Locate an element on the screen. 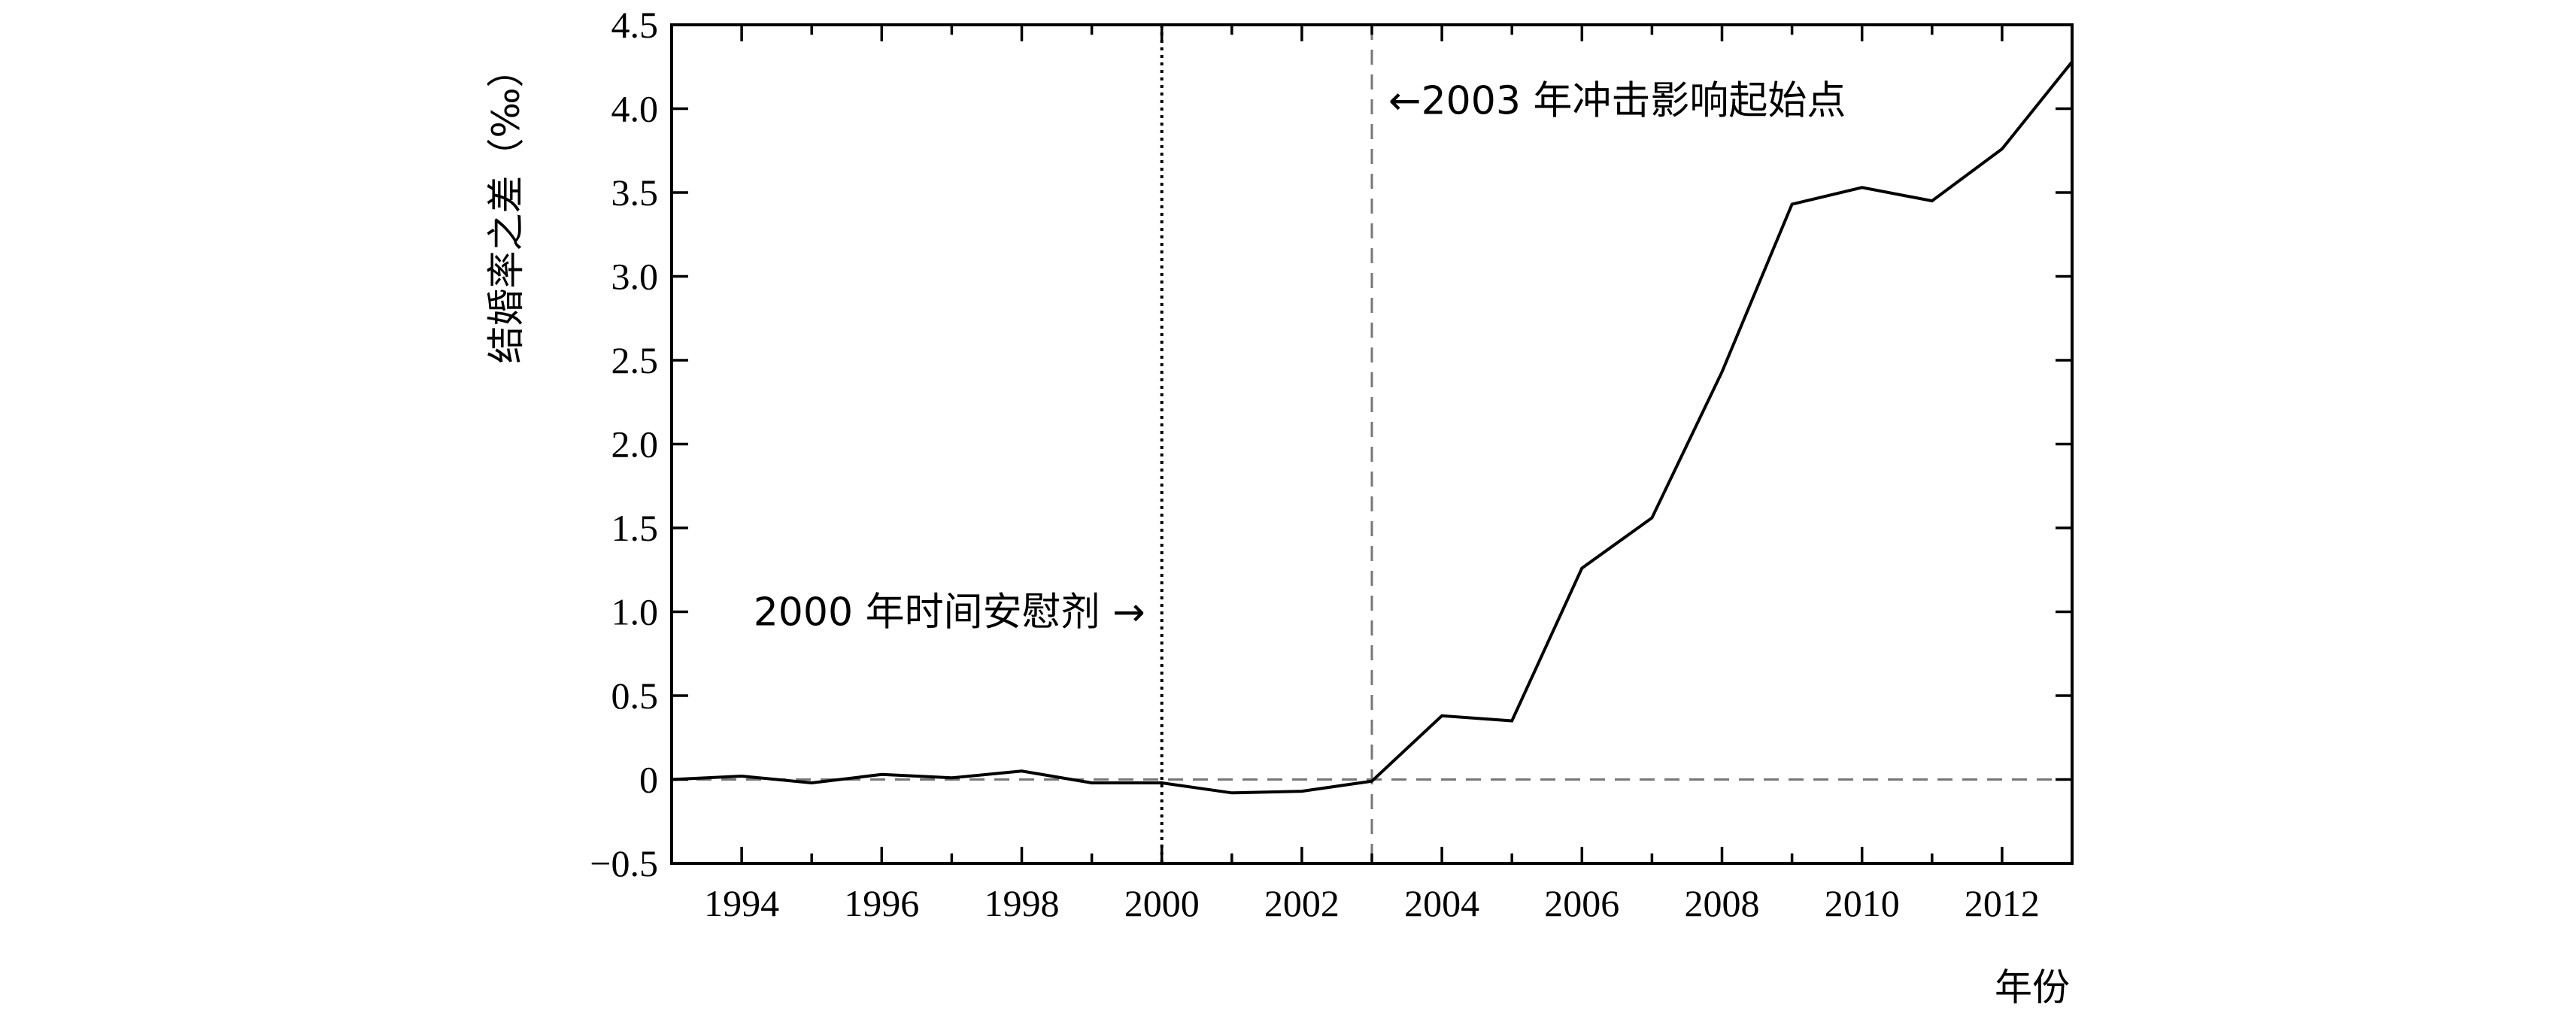  x-tick-label: 2004 is located at coordinates (1441, 903).